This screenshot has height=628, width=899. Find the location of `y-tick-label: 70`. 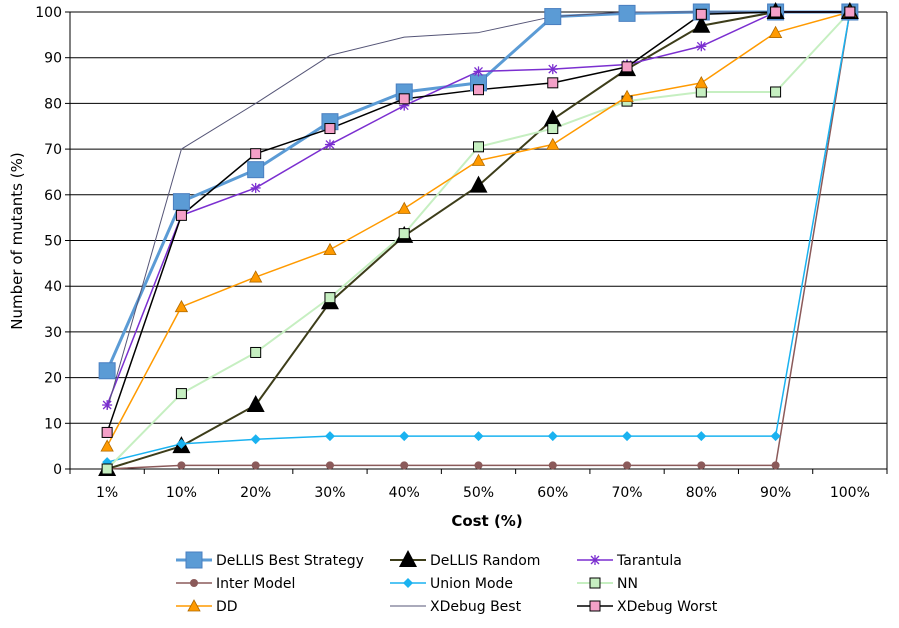

y-tick-label: 70 is located at coordinates (53, 150).